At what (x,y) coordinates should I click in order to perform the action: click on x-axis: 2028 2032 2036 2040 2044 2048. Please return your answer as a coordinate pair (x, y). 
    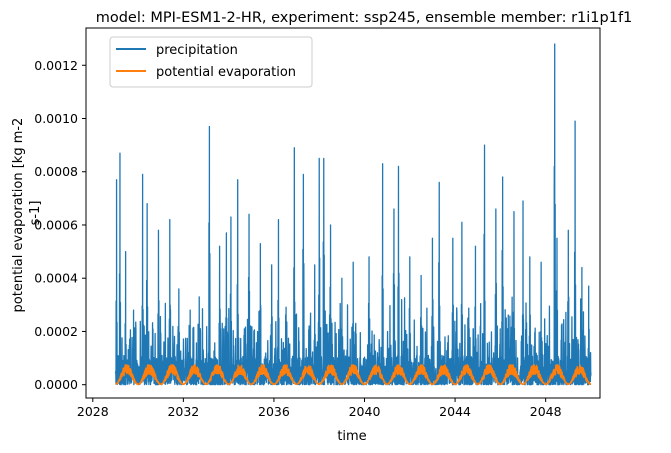
    Looking at the image, I should click on (319, 408).